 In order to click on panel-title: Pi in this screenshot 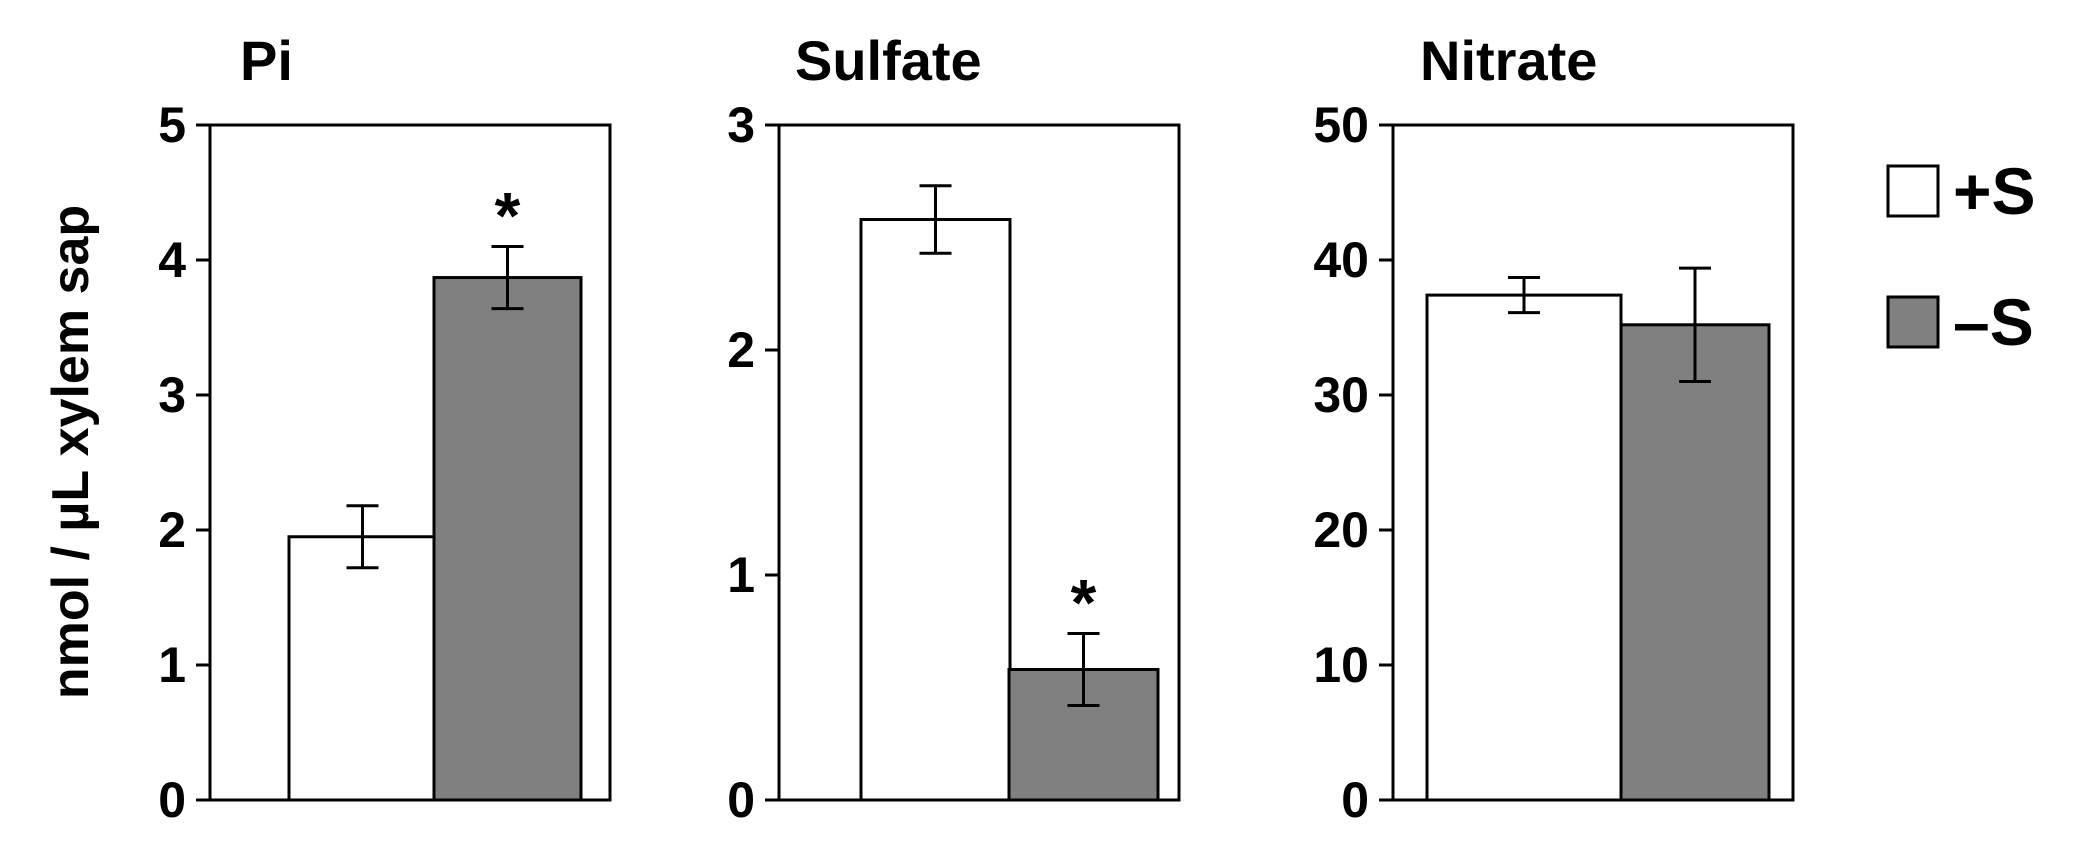, I will do `click(266, 60)`.